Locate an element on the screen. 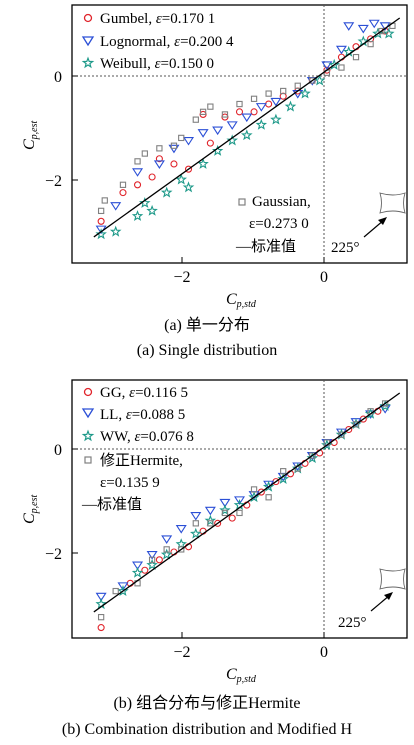 The image size is (414, 745). legend-b-eps-3: =0.076 8 is located at coordinates (166, 437).